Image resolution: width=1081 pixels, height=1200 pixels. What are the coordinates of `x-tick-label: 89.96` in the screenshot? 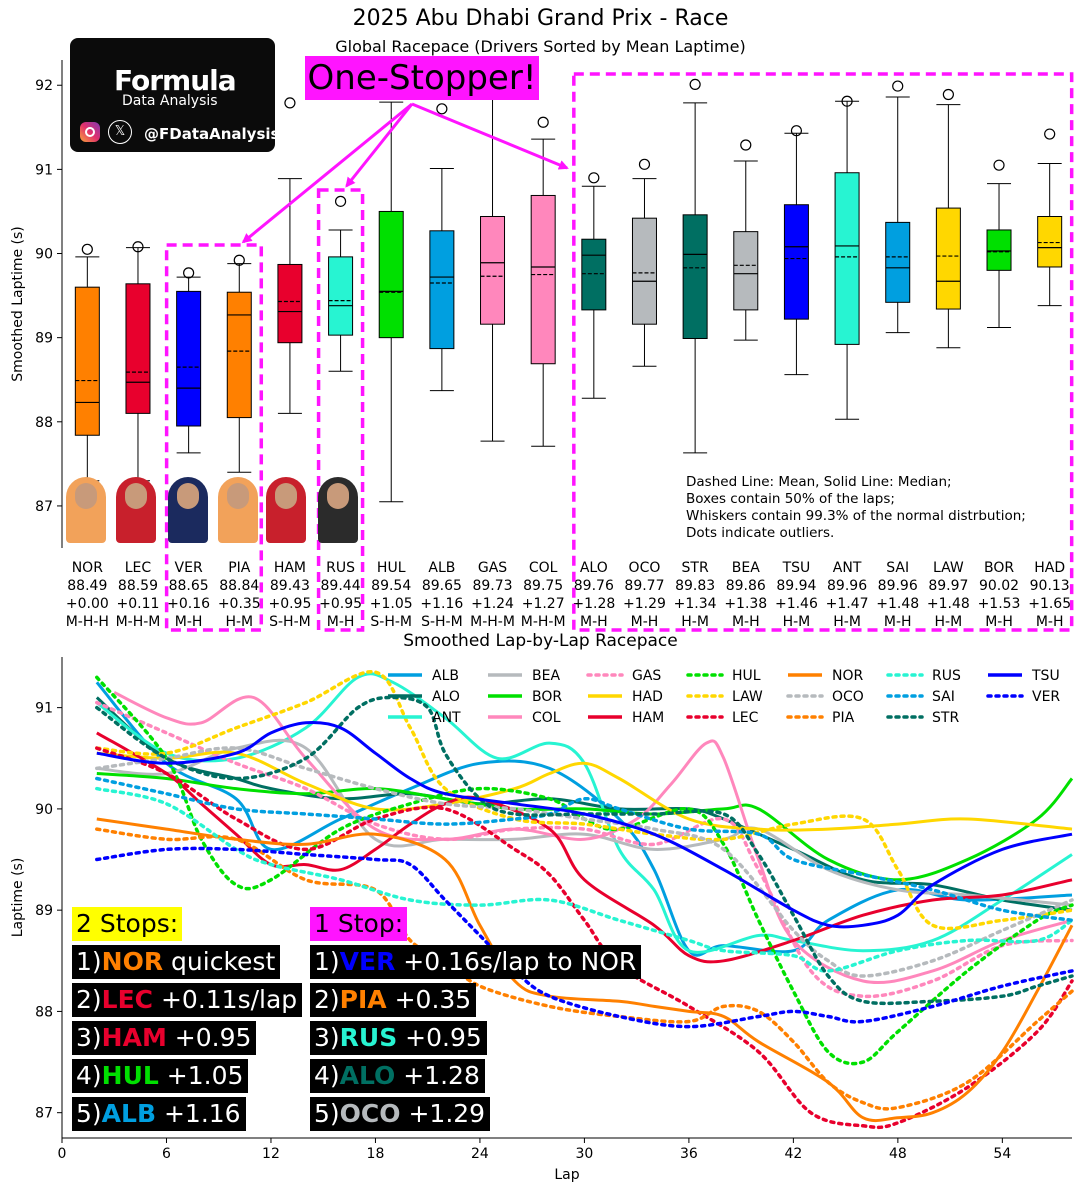 It's located at (898, 586).